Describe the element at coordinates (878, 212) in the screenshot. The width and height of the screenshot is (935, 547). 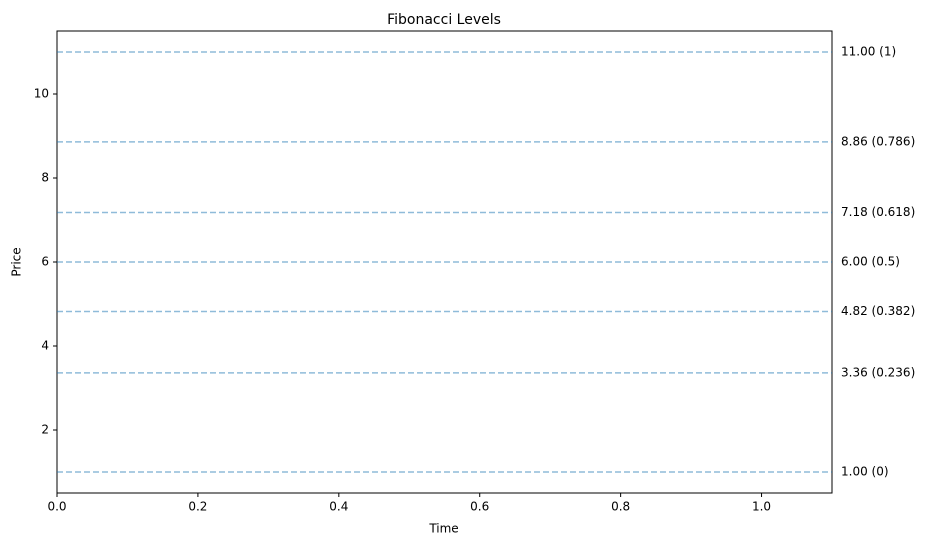
I see `fib-level-label: 7.18 (0.618)` at that location.